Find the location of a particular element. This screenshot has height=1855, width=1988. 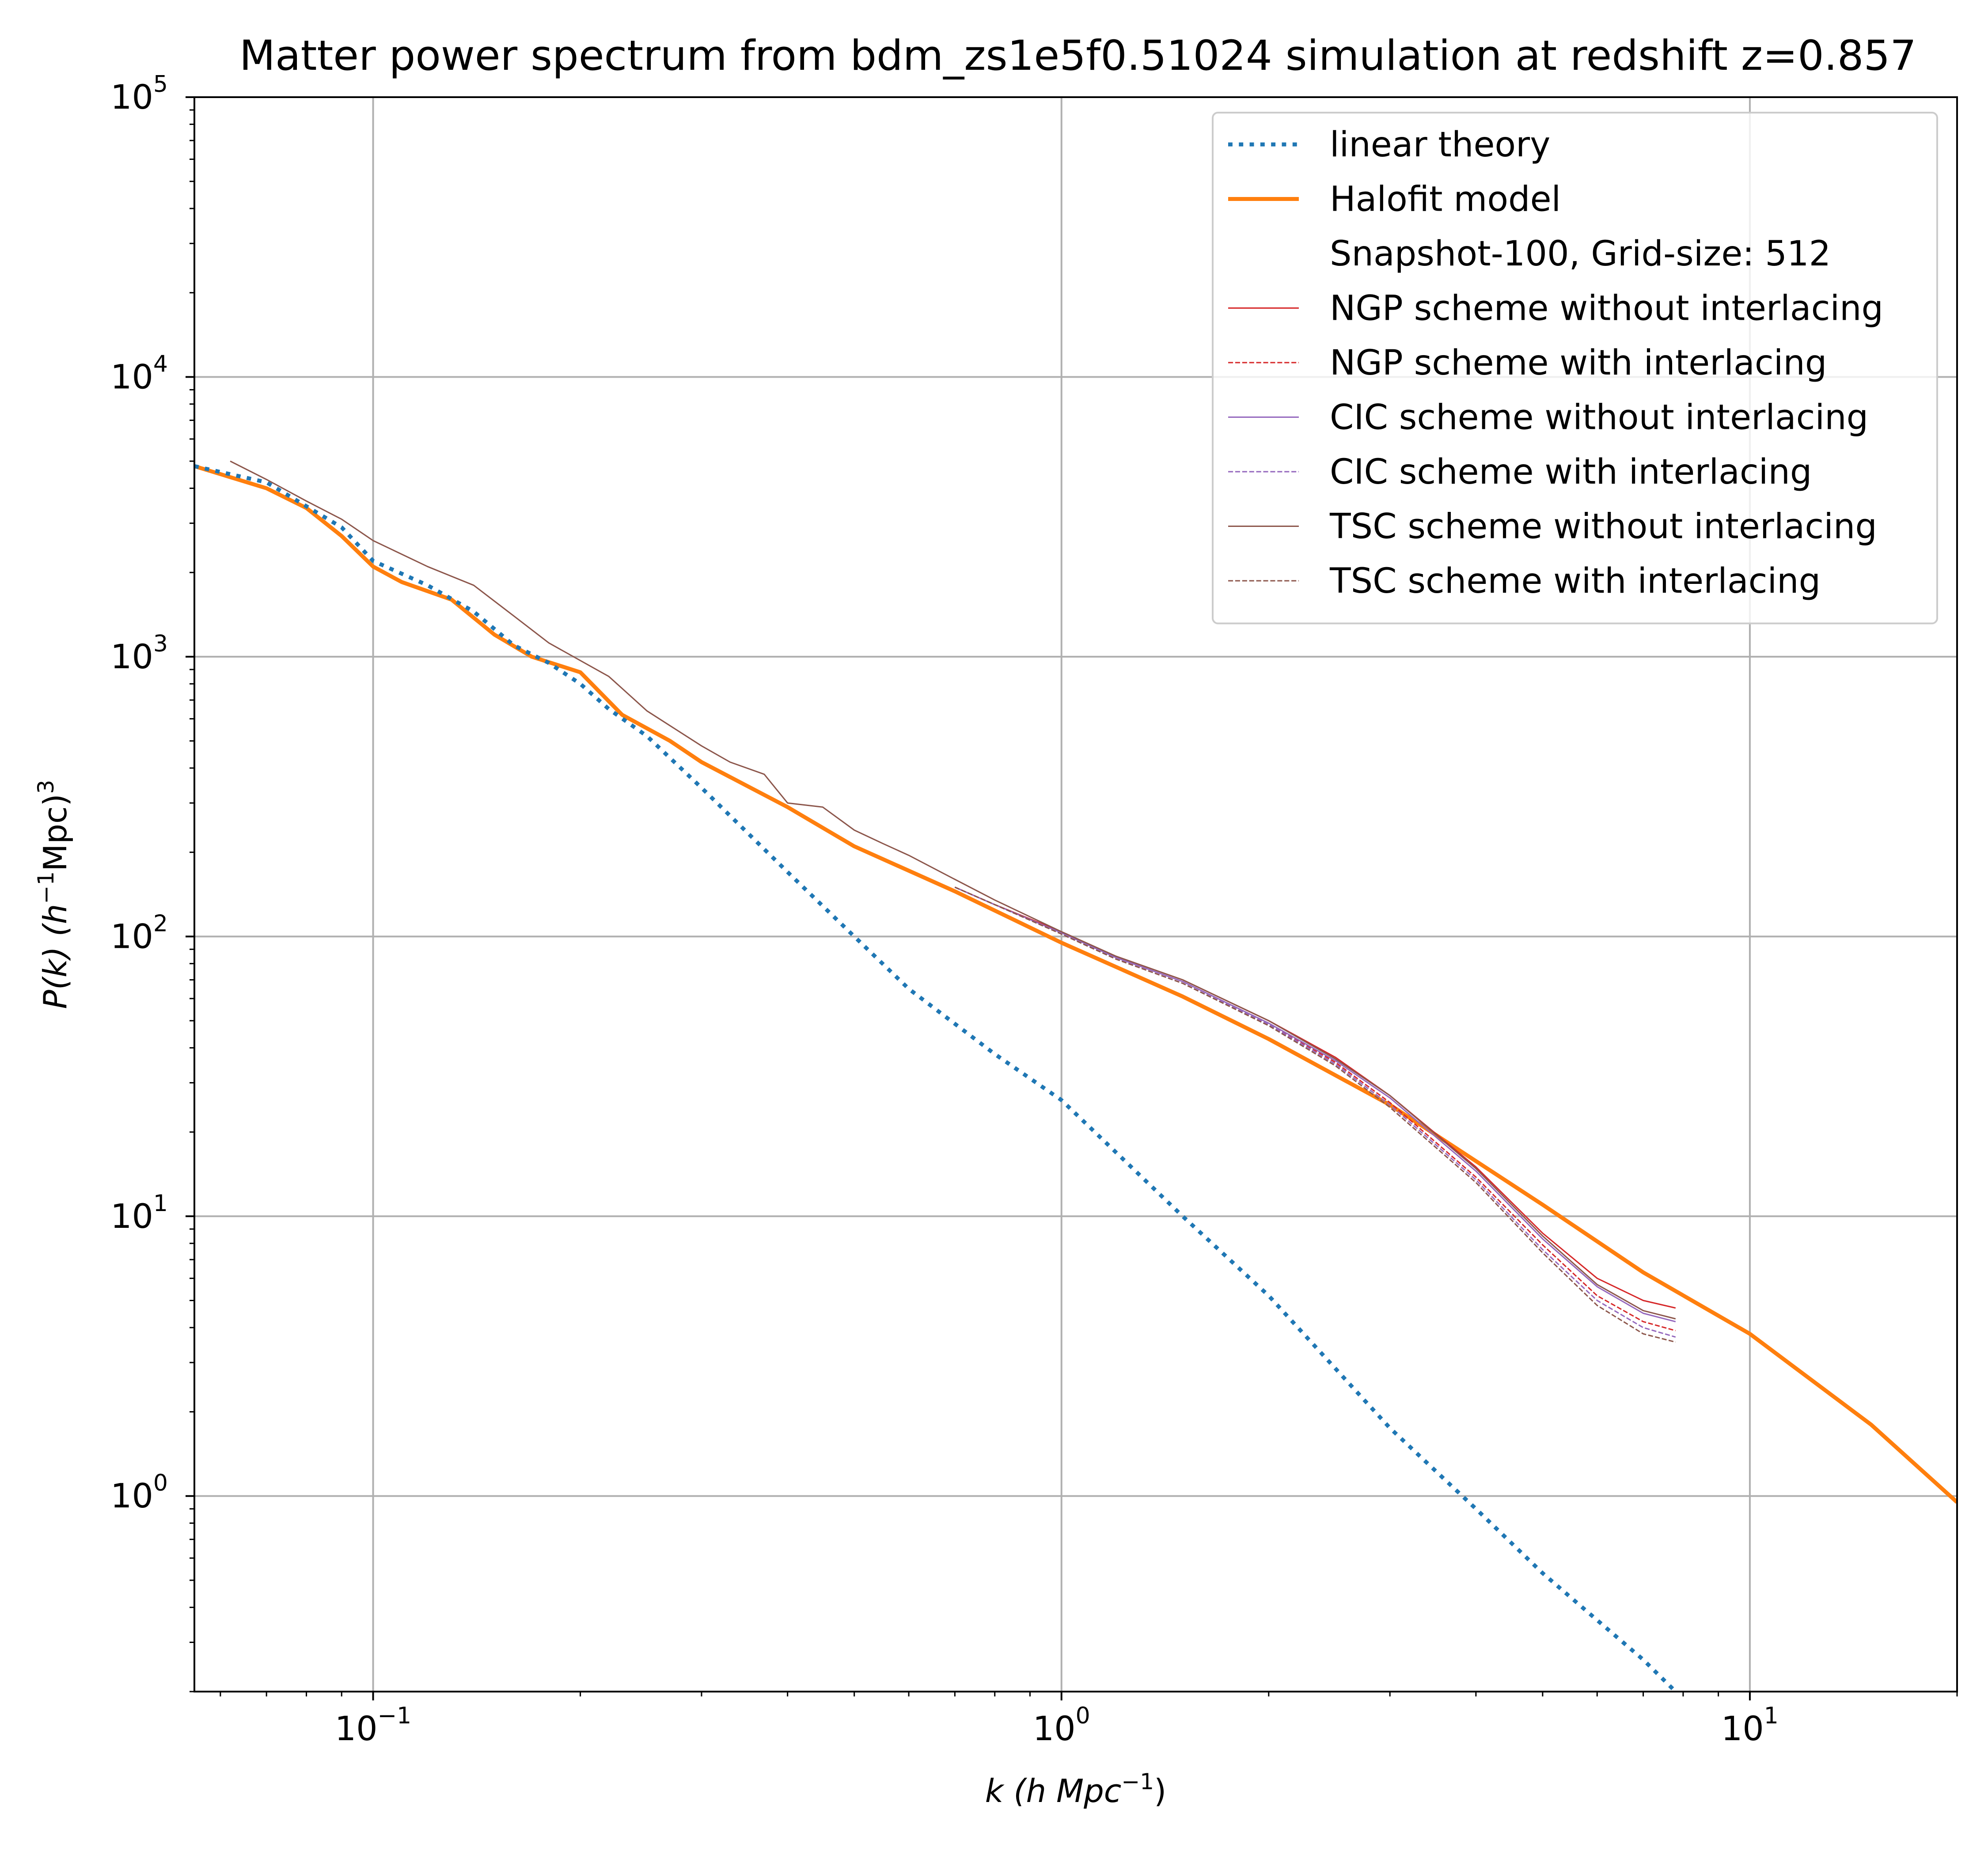

y-tick-exp: 4 is located at coordinates (160, 364).